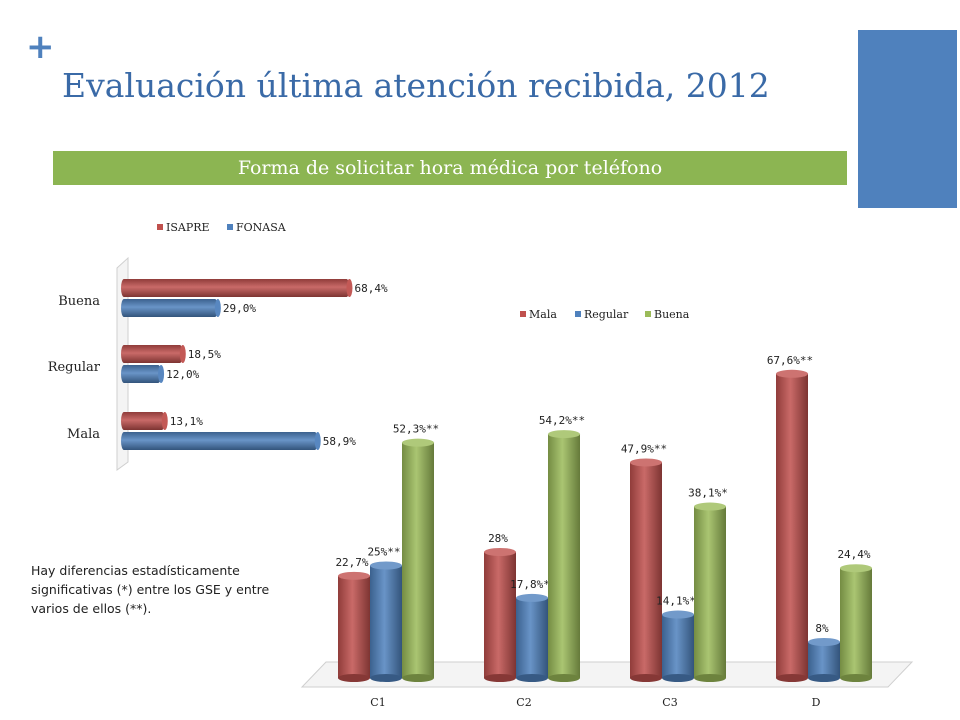  Describe the element at coordinates (171, 308) in the screenshot. I see `bar-fonasa-buena` at that location.